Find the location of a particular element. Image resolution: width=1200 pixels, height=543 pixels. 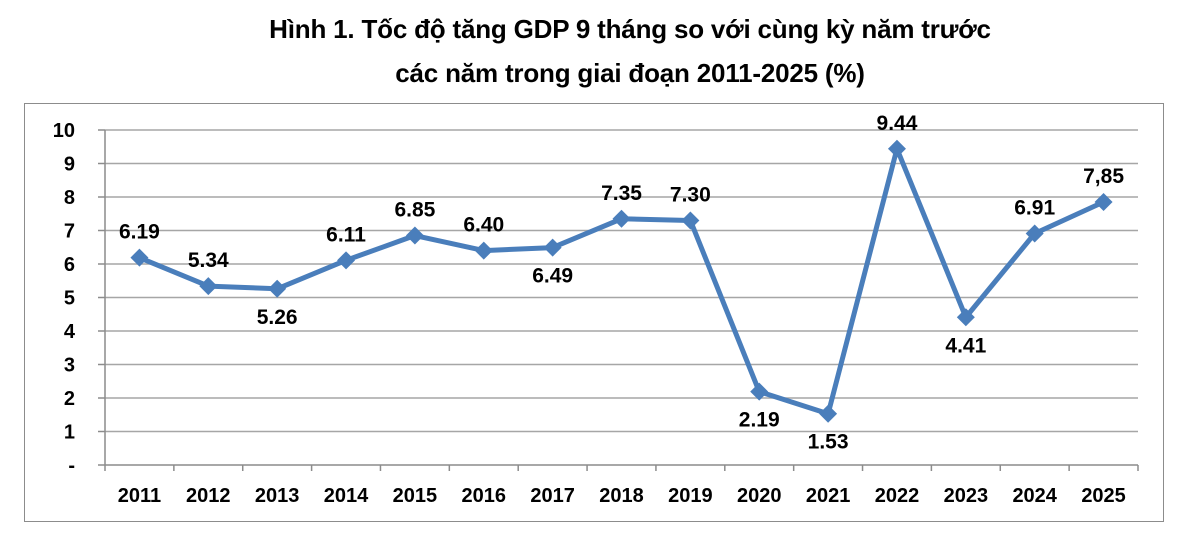

x-tick-label-2021: 2021 is located at coordinates (828, 496).